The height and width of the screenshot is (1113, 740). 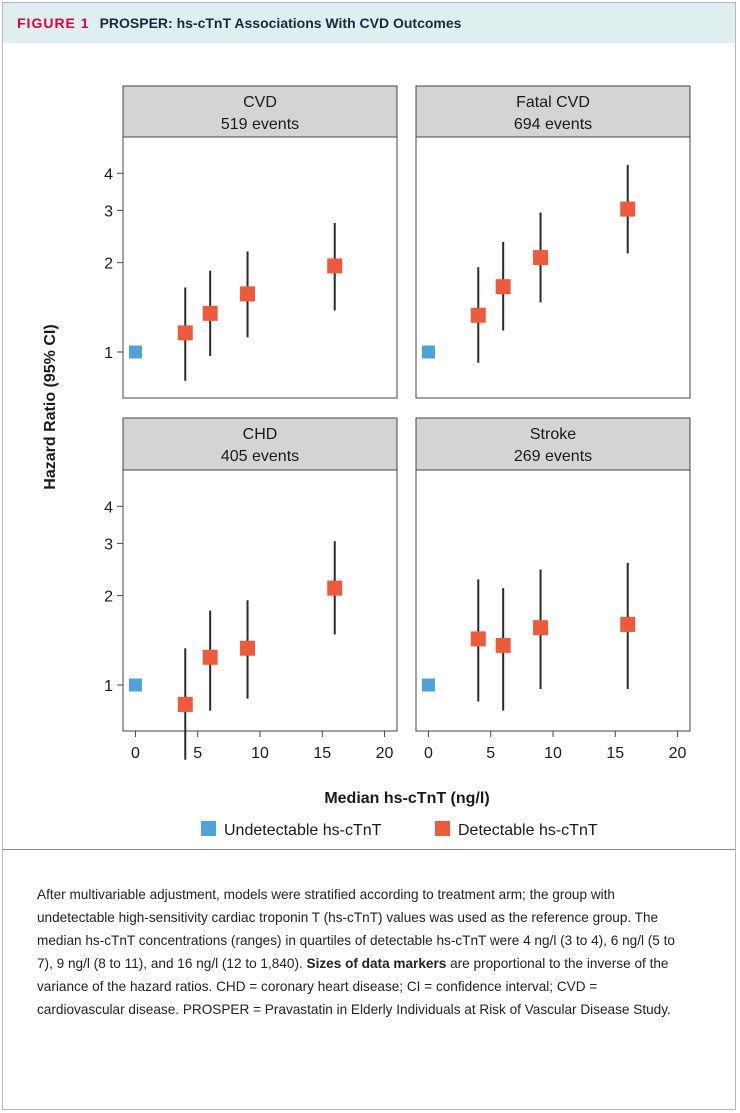 I want to click on y-axis-title: Hazard Ratio (95% CI), so click(x=50, y=406).